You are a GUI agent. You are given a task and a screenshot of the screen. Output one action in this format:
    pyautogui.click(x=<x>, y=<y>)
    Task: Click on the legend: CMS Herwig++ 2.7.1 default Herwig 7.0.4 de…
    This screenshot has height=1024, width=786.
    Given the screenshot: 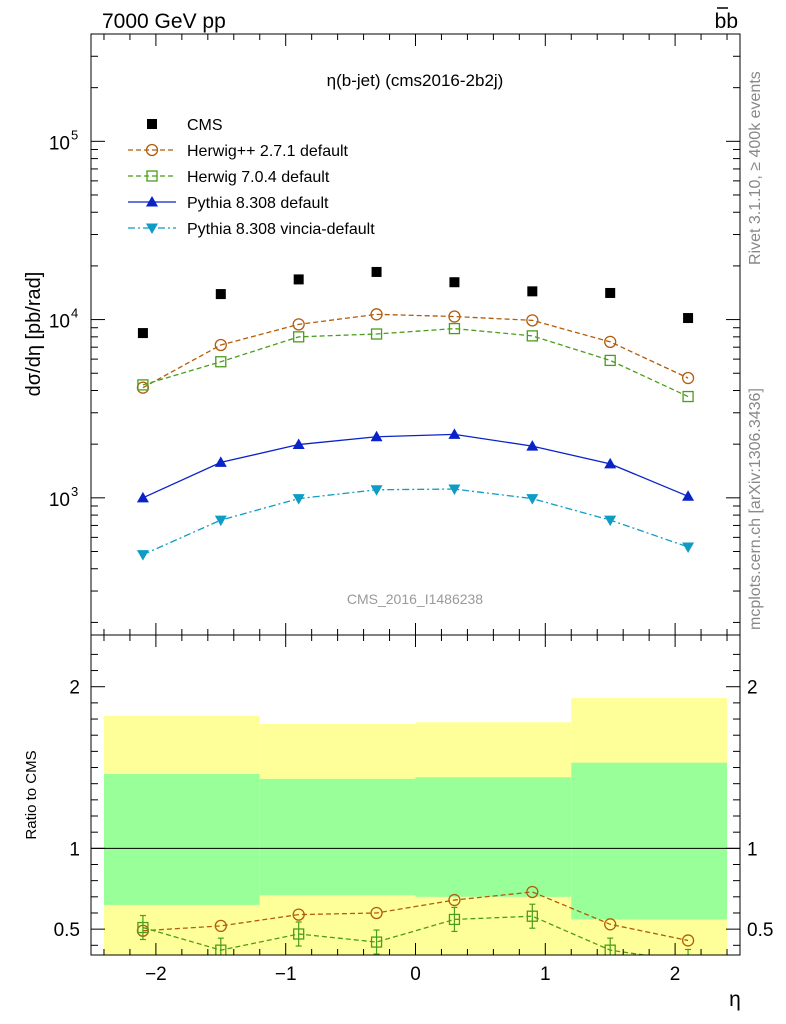 What is the action you would take?
    pyautogui.click(x=251, y=177)
    